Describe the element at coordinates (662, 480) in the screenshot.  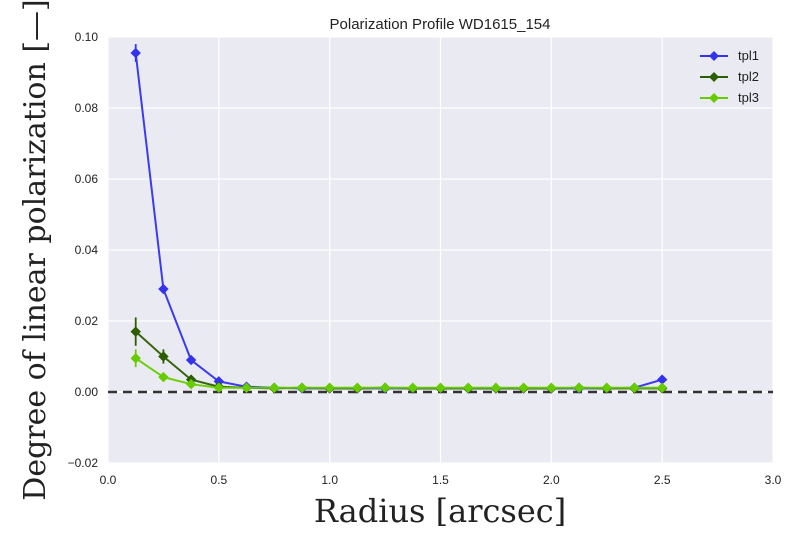
I see `x-tick-label: 2.5` at that location.